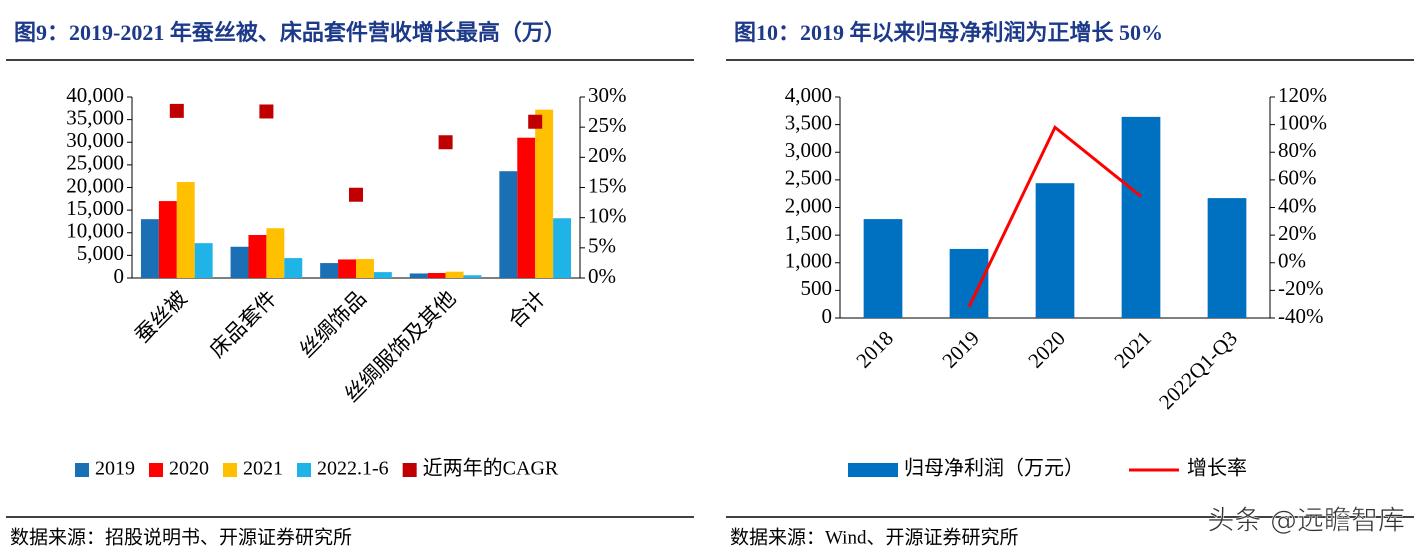  What do you see at coordinates (808, 178) in the screenshot?
I see `y-tick-label: 2,500` at bounding box center [808, 178].